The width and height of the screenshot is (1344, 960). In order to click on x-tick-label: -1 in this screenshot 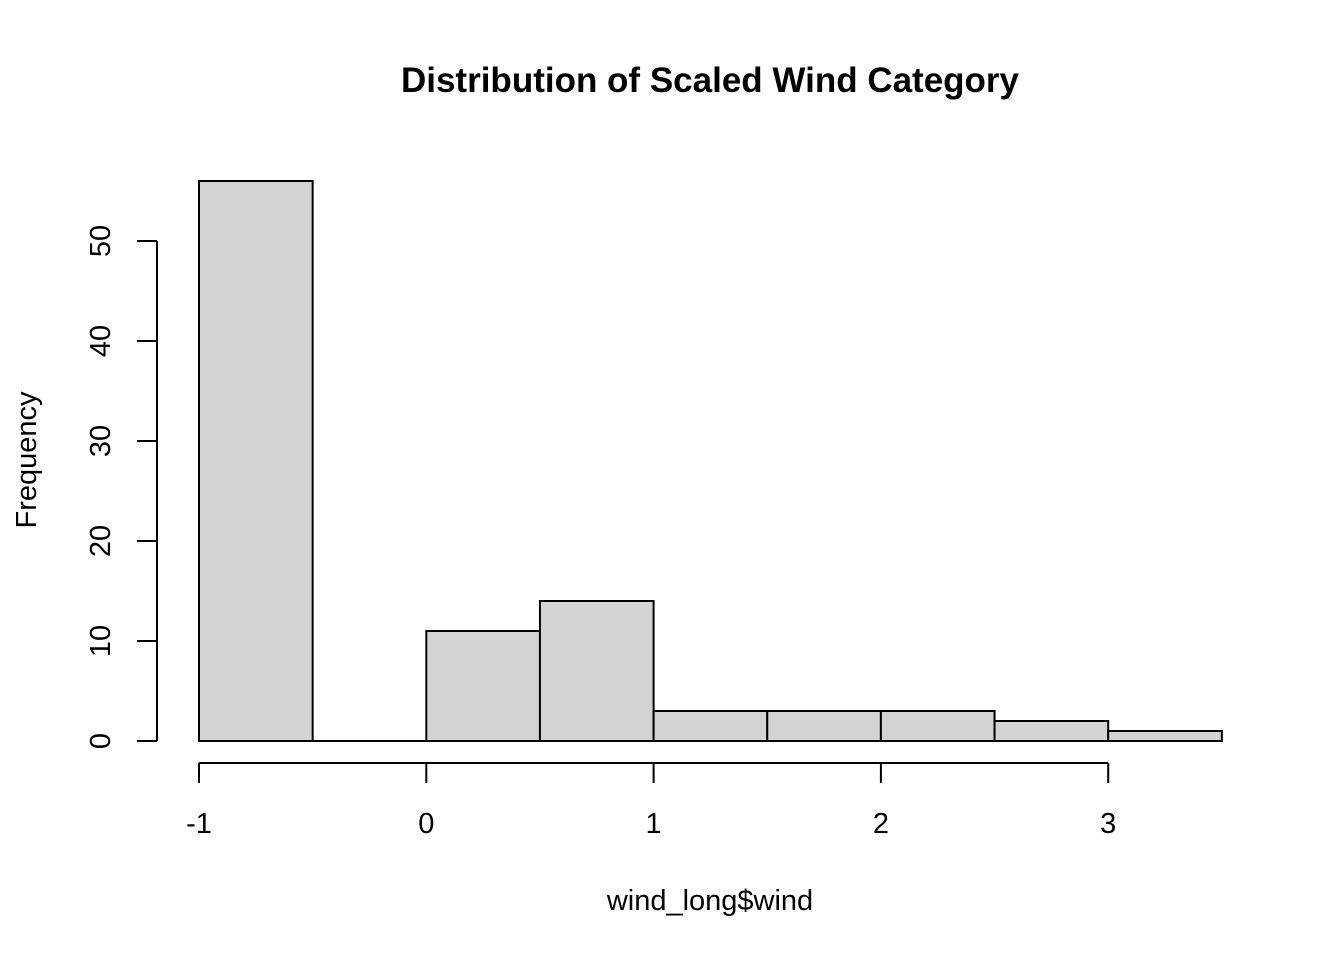, I will do `click(199, 824)`.